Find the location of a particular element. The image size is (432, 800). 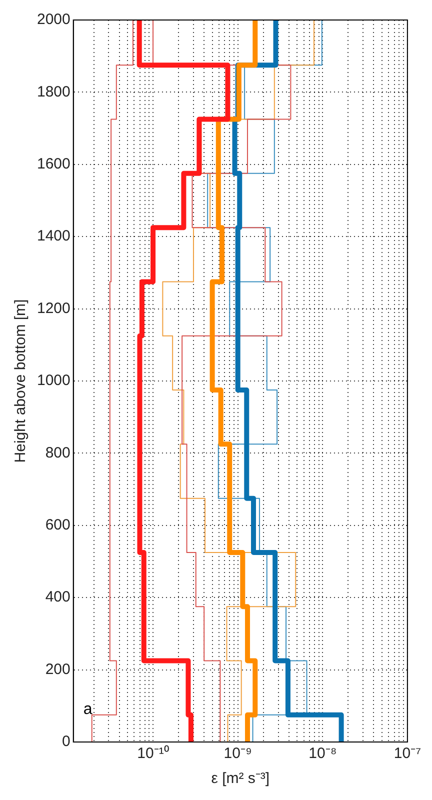

y-tick-label: 0 is located at coordinates (66, 741).